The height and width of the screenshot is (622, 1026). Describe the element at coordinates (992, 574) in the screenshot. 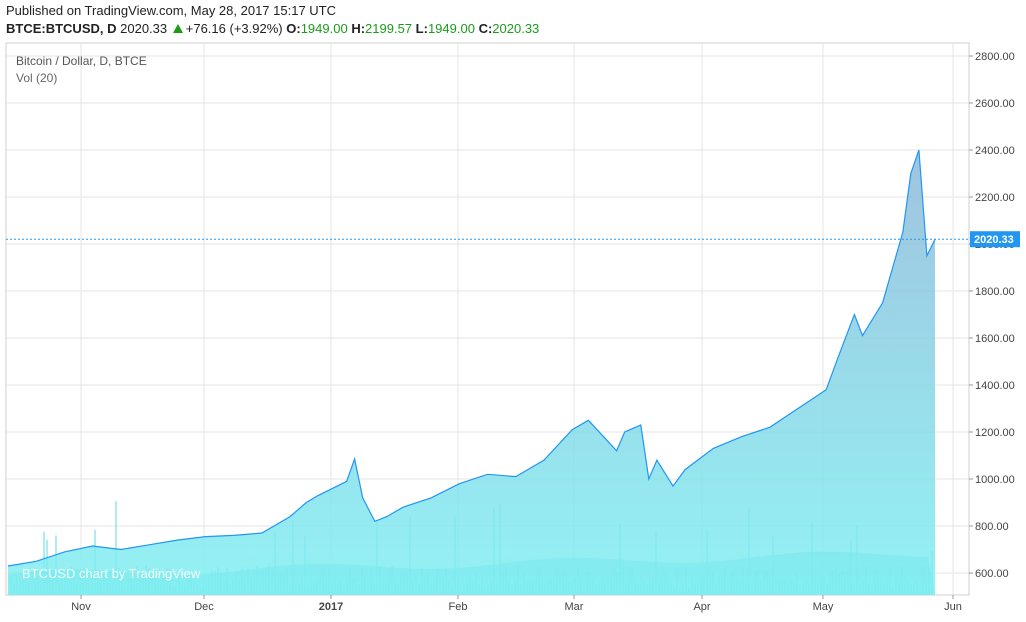

I see `y-tick-label: 600.00` at that location.